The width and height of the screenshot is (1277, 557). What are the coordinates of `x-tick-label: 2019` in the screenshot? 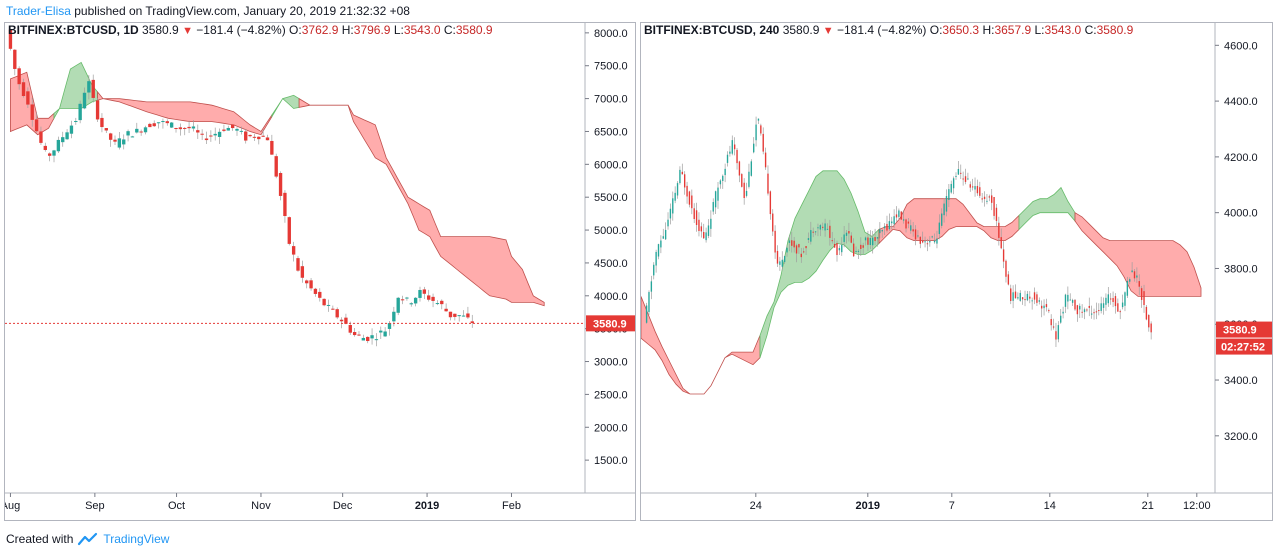 It's located at (868, 506).